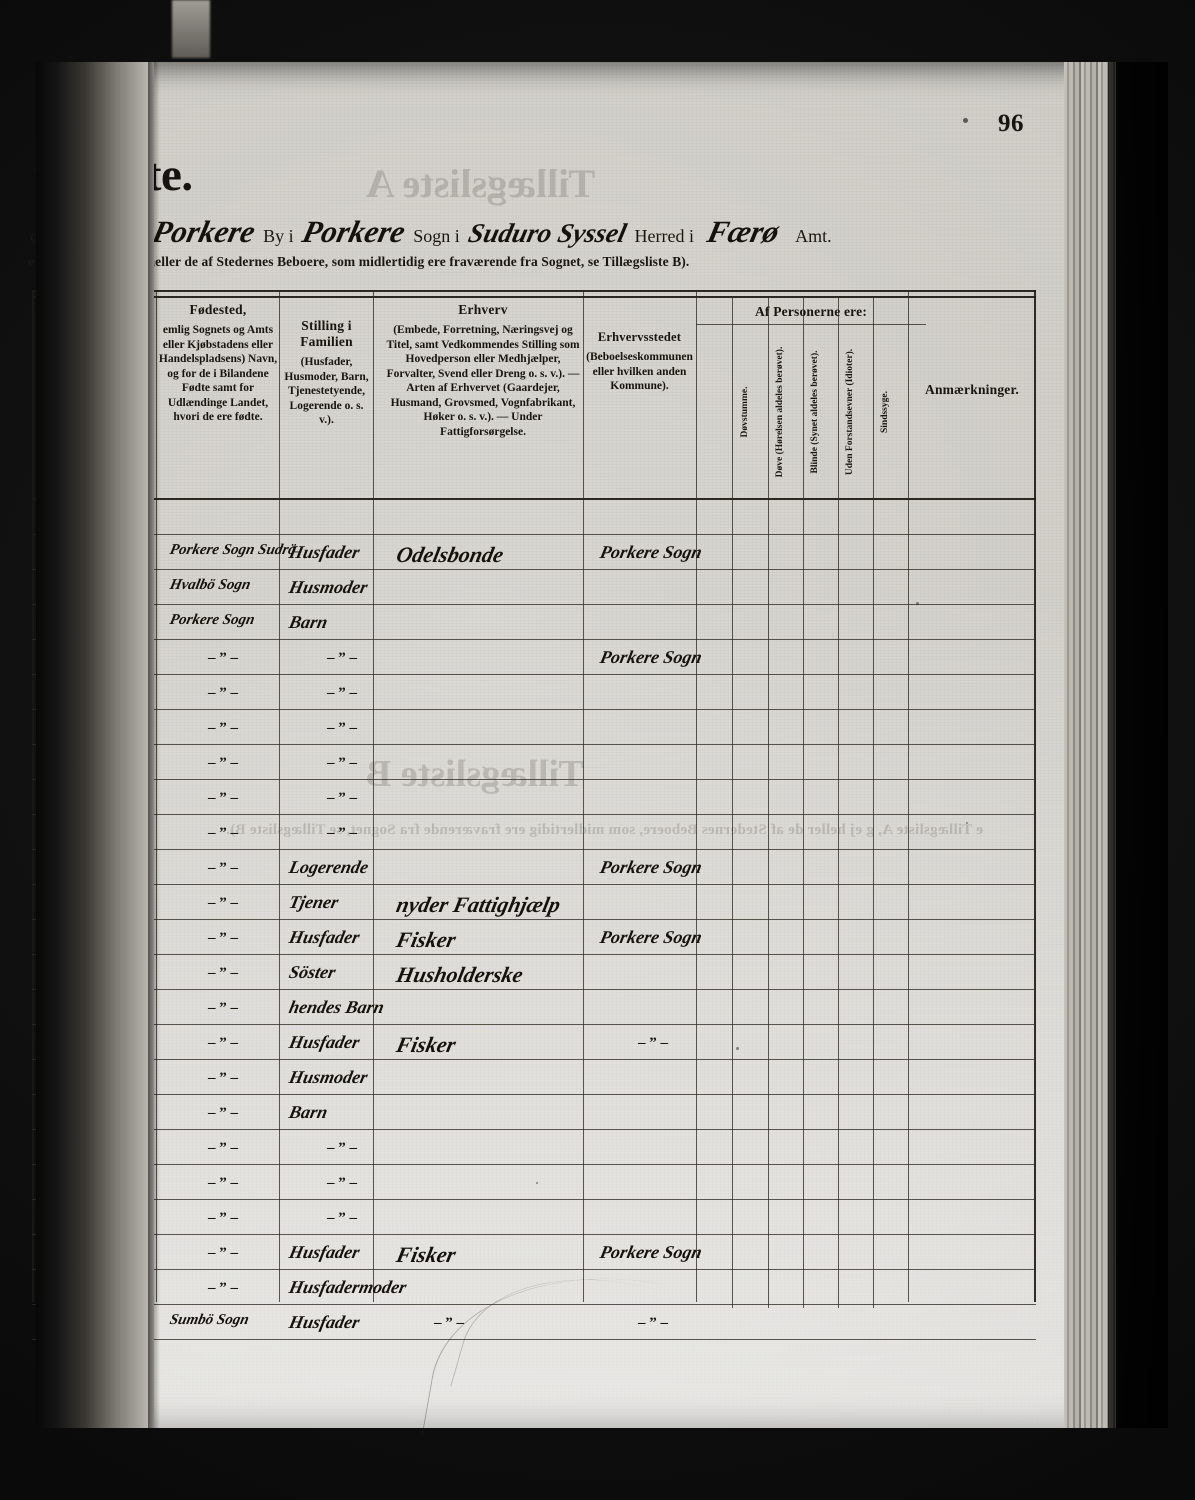 The width and height of the screenshot is (1195, 1500). I want to click on label-sogn-i: Sogn i, so click(436, 236).